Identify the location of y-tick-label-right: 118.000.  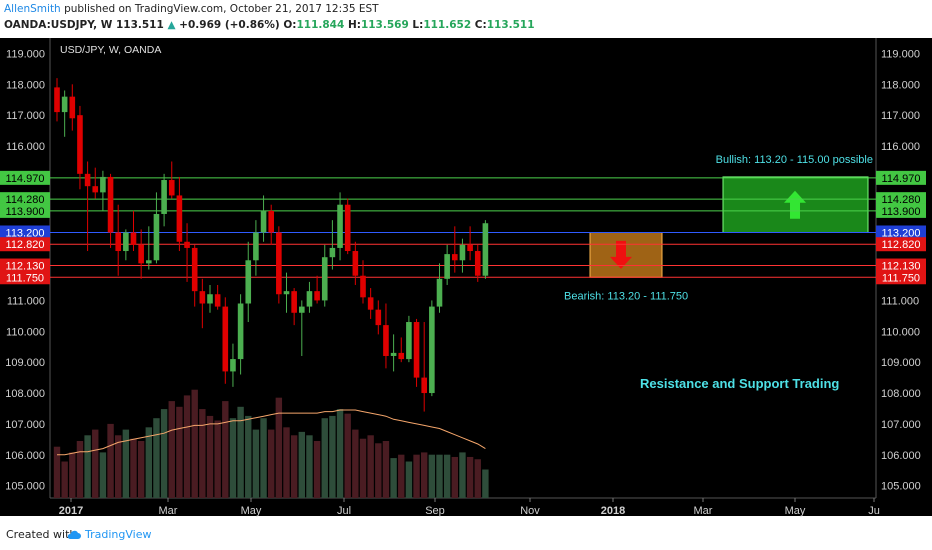
(900, 85).